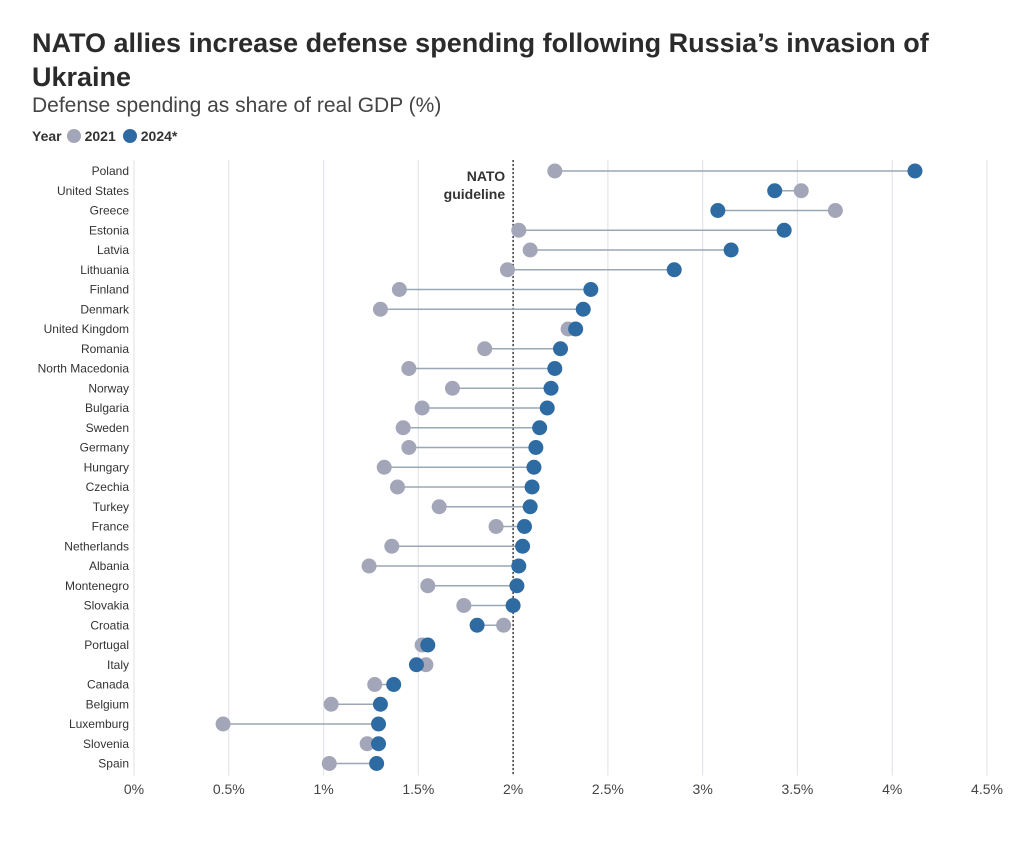  What do you see at coordinates (118, 665) in the screenshot?
I see `country-label: Italy` at bounding box center [118, 665].